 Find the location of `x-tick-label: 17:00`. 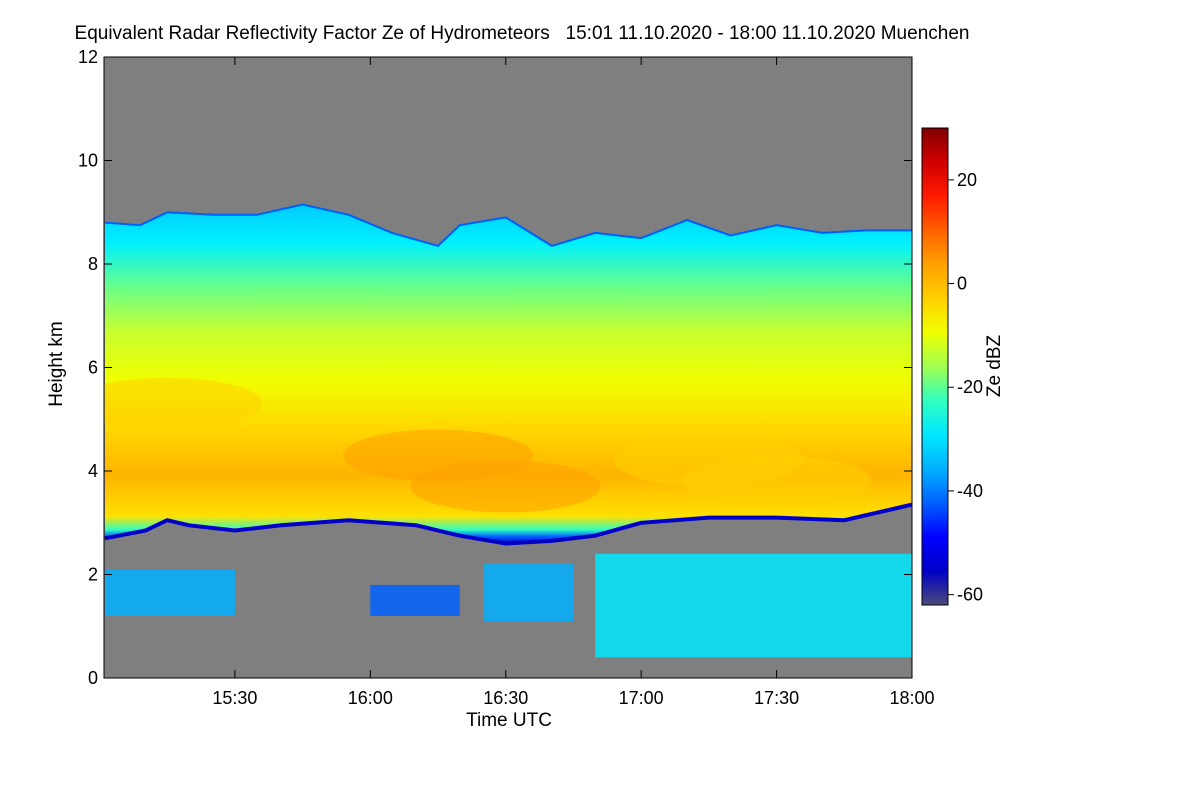

x-tick-label: 17:00 is located at coordinates (641, 698).